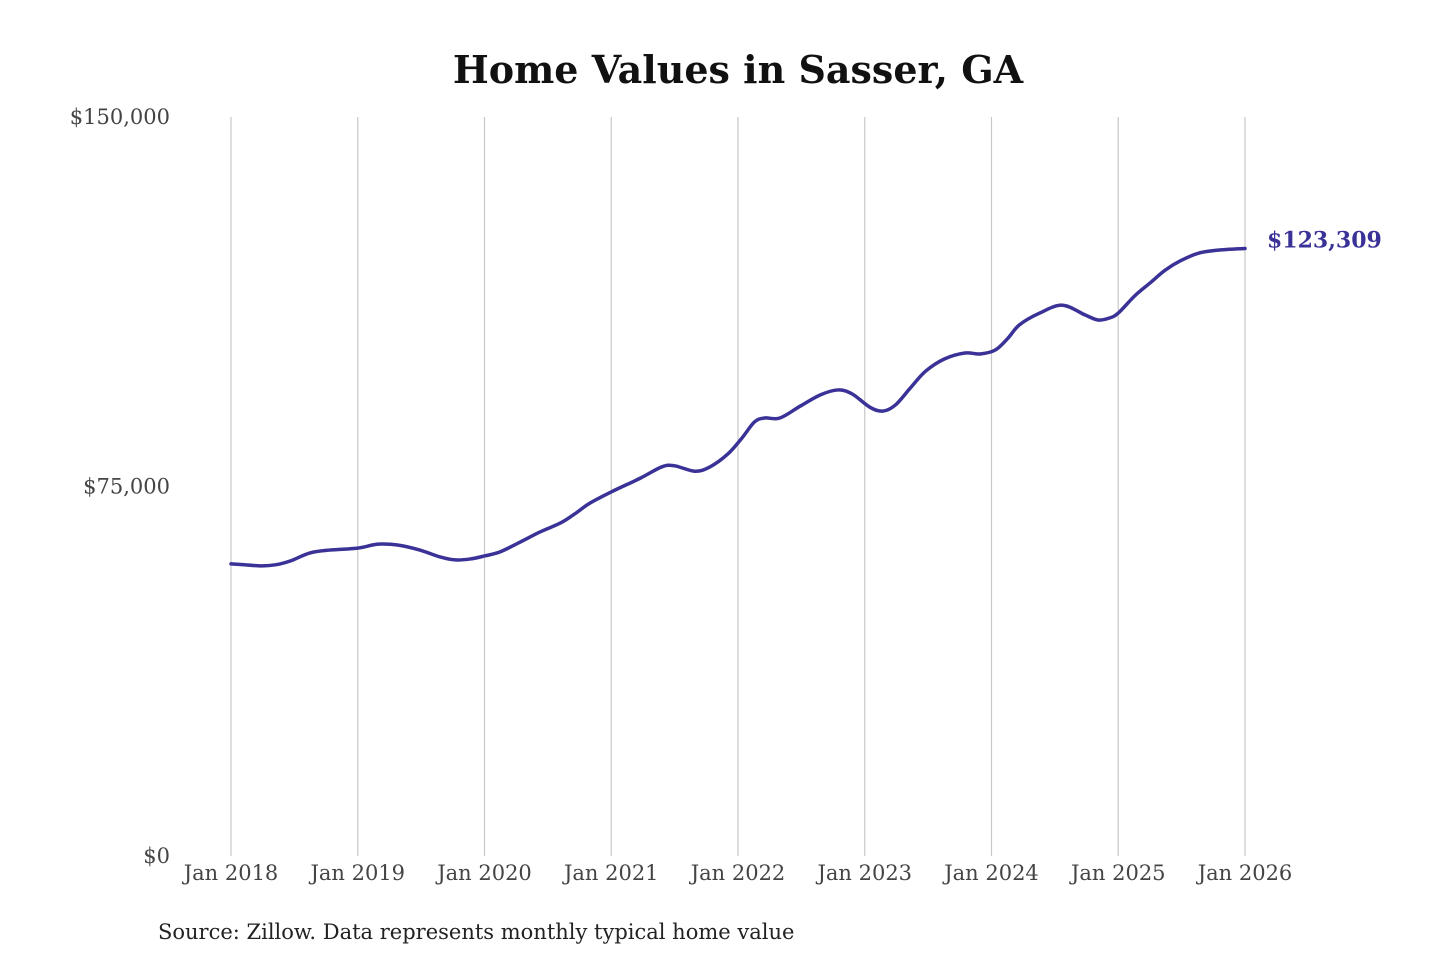 The height and width of the screenshot is (960, 1440). What do you see at coordinates (230, 873) in the screenshot?
I see `x-tick-label: Jan 2018` at bounding box center [230, 873].